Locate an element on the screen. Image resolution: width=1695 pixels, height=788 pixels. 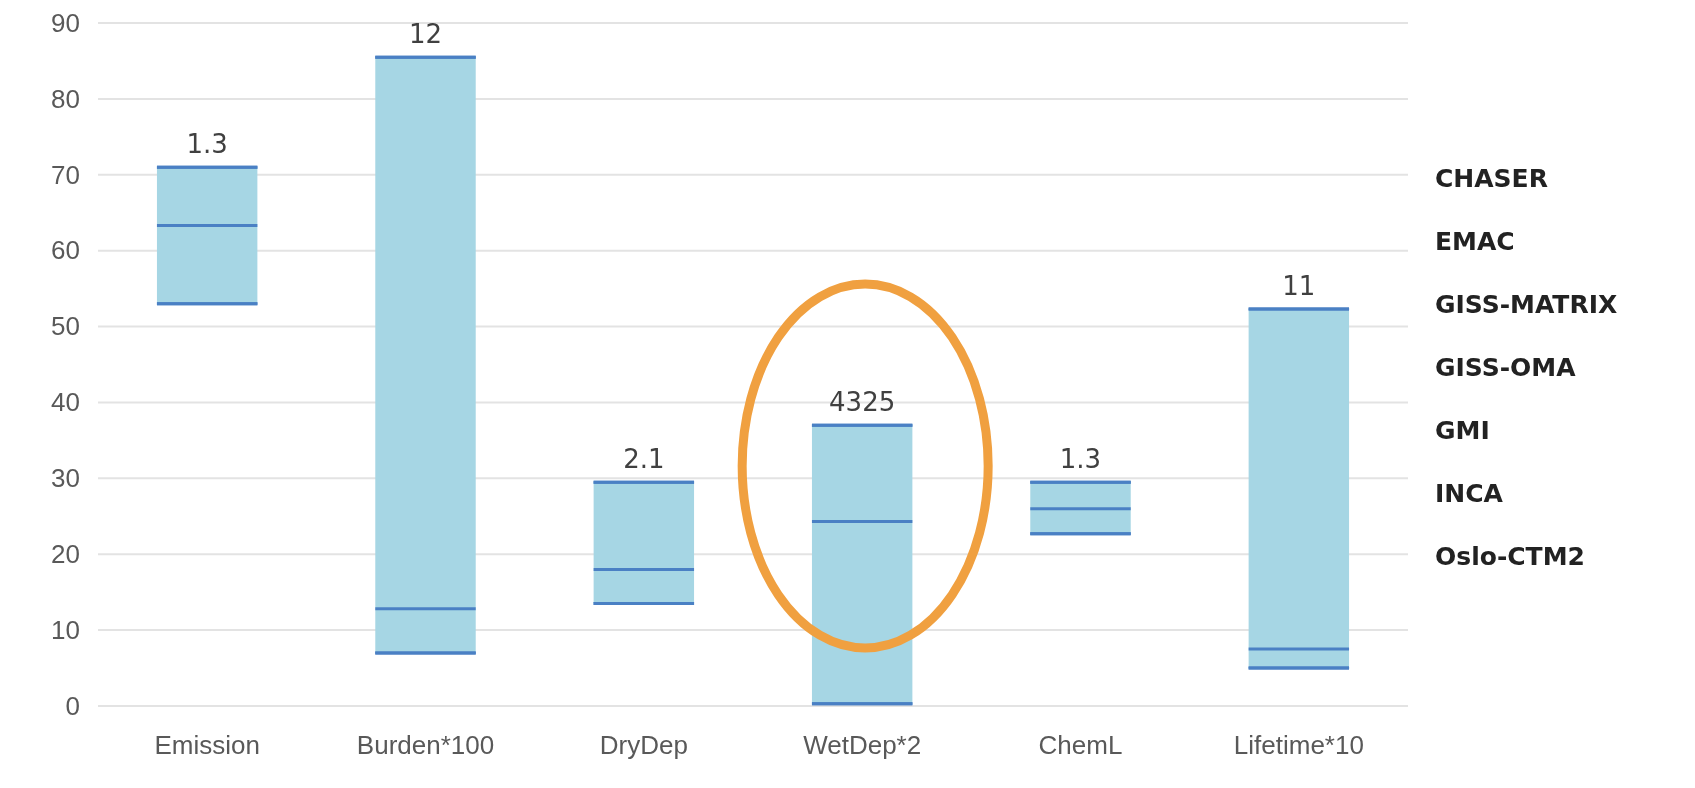
annotation: 11 is located at coordinates (1299, 286).